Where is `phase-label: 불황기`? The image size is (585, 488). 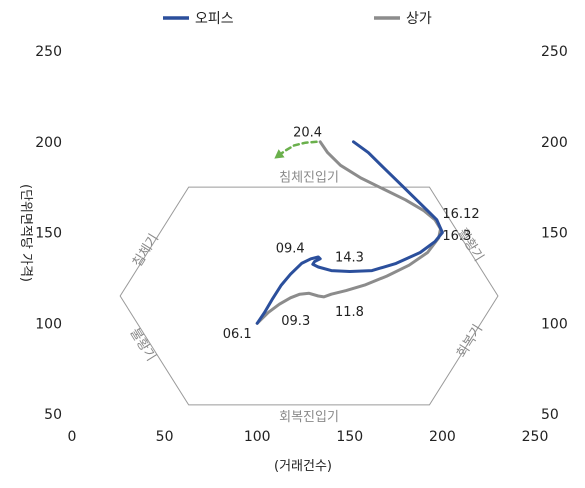
phase-label: 불황기 is located at coordinates (143, 345).